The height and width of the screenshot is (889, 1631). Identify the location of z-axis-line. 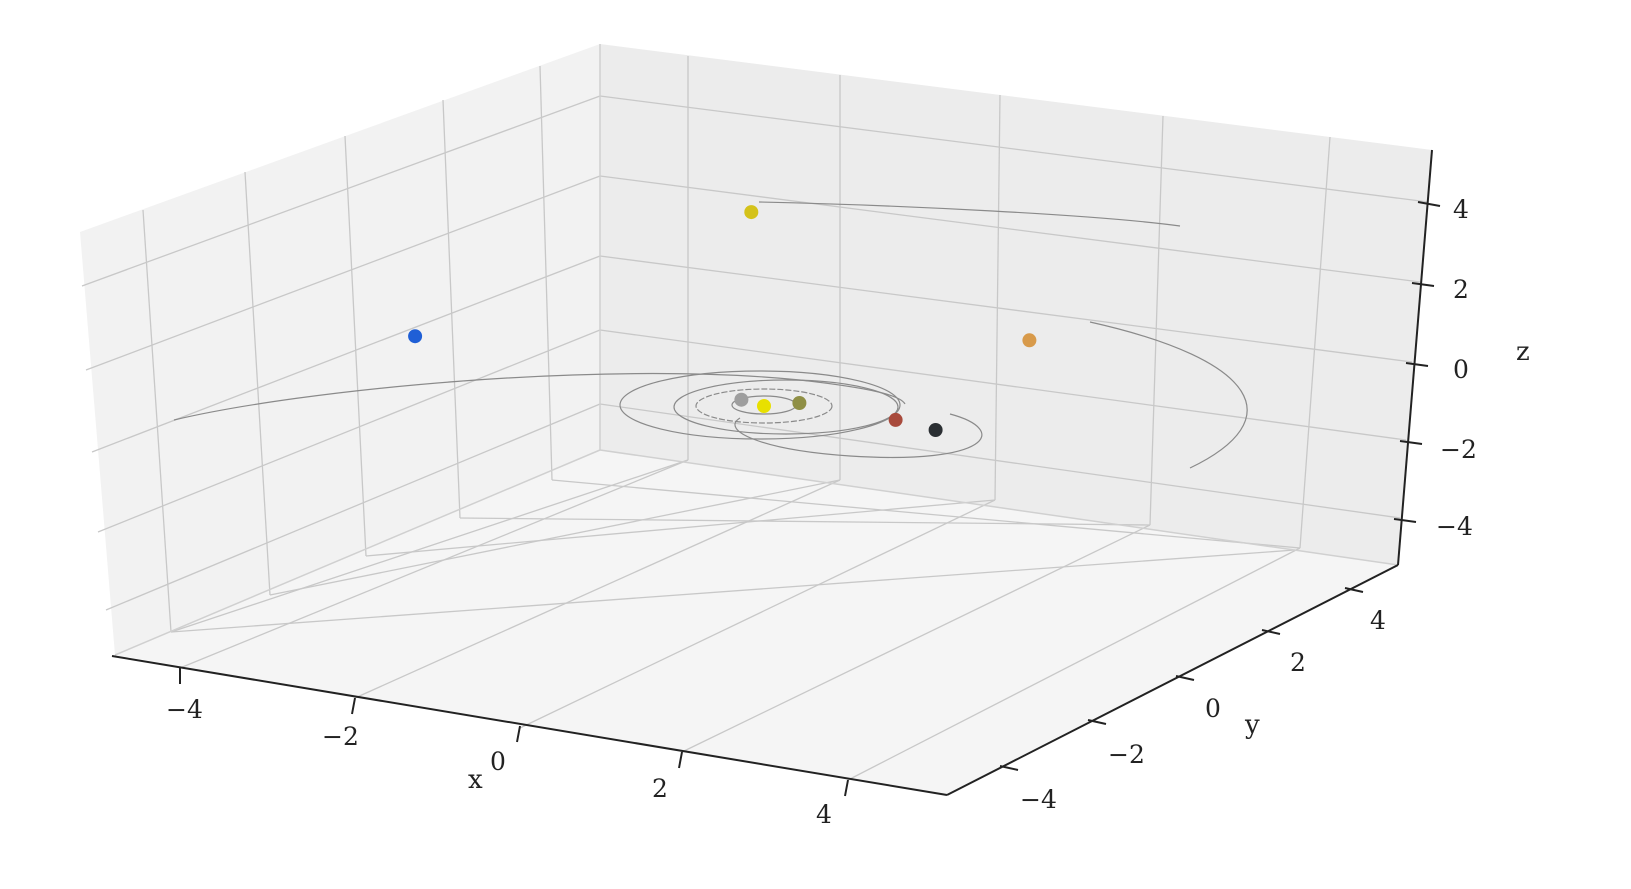
(1415, 357).